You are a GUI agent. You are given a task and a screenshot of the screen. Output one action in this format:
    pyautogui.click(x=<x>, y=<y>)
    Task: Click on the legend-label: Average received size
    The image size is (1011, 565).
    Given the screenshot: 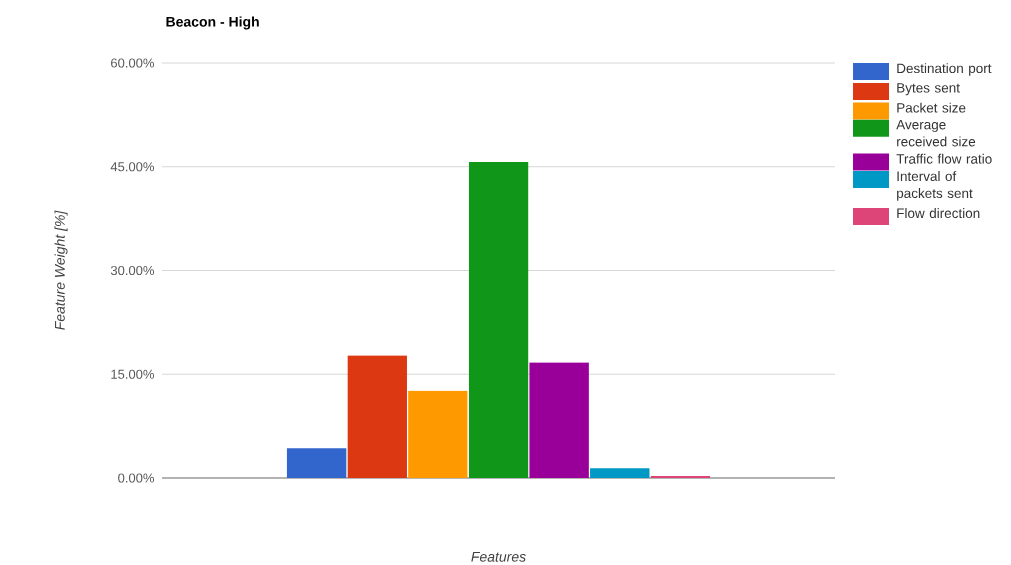 What is the action you would take?
    pyautogui.click(x=936, y=133)
    